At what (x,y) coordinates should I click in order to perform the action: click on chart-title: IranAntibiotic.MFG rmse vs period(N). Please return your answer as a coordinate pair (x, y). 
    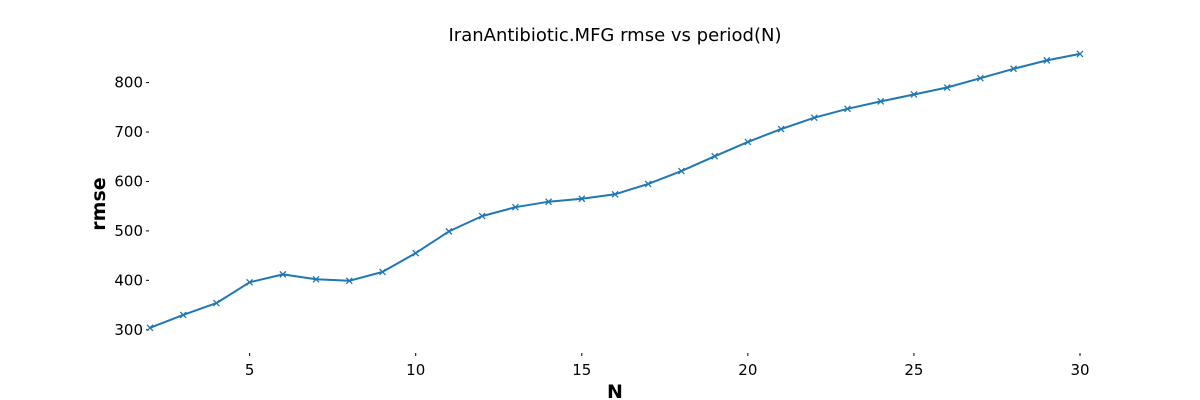
    Looking at the image, I should click on (615, 35).